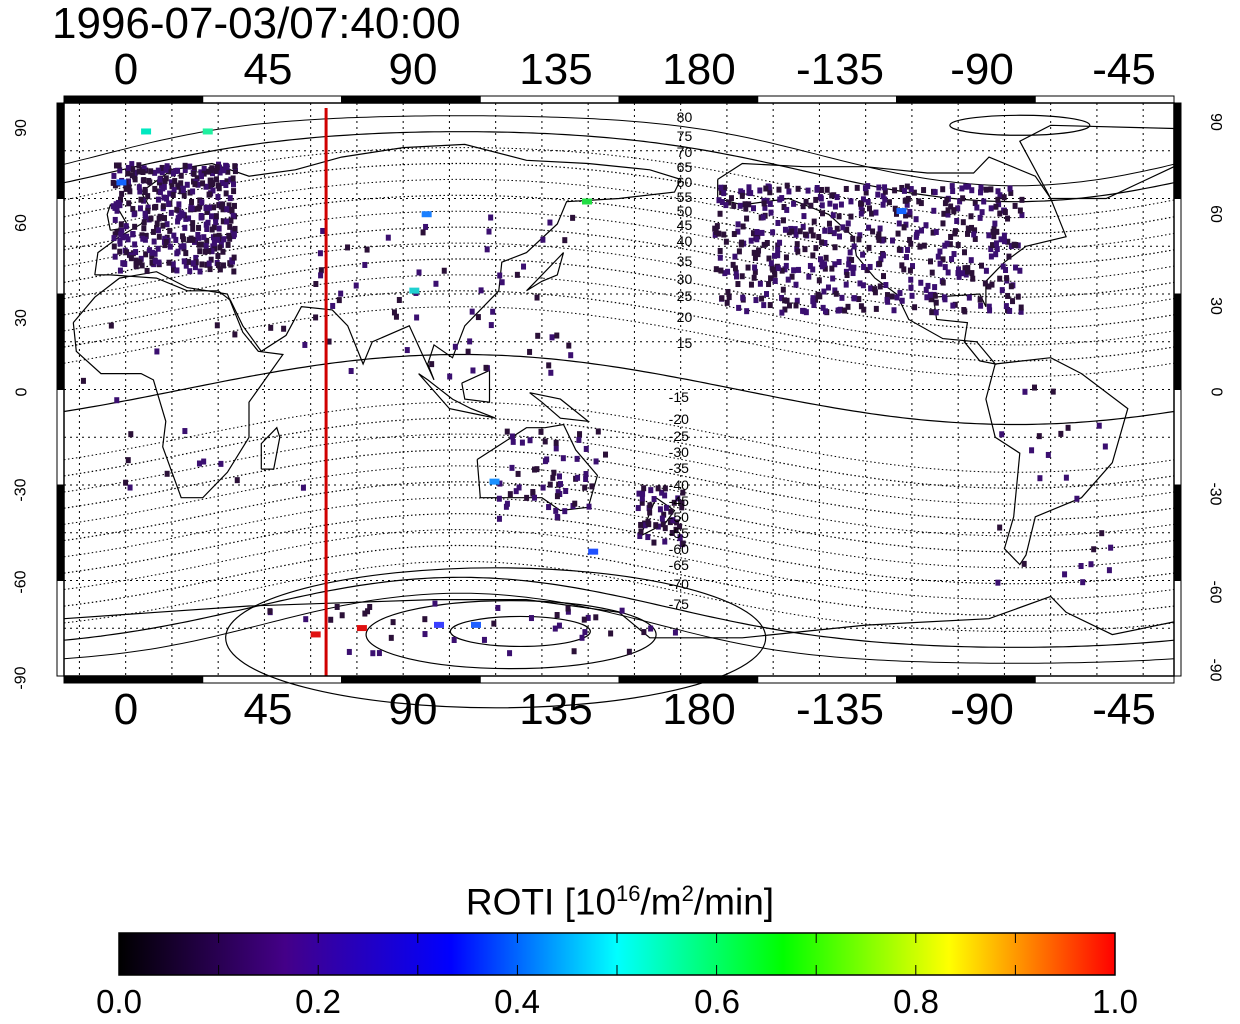  I want to click on contour-label: -70, so click(679, 584).